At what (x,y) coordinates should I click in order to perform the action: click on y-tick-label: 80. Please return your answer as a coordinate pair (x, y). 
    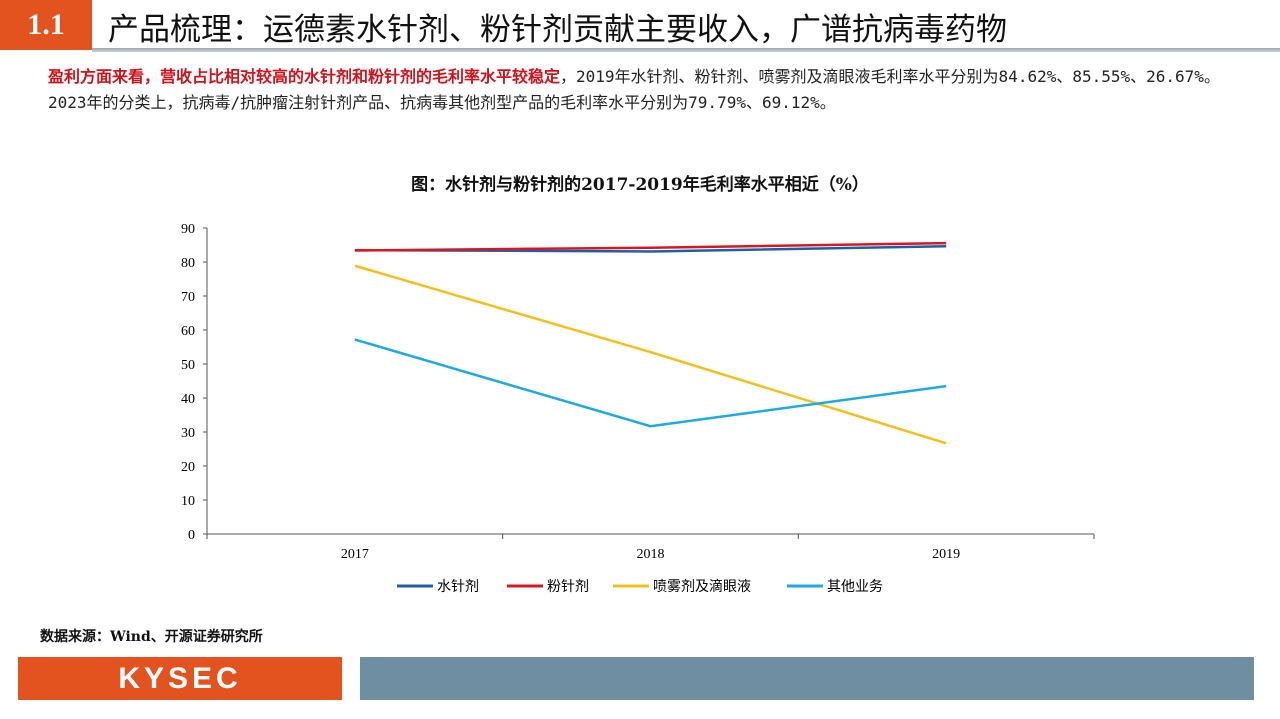
    Looking at the image, I should click on (188, 263).